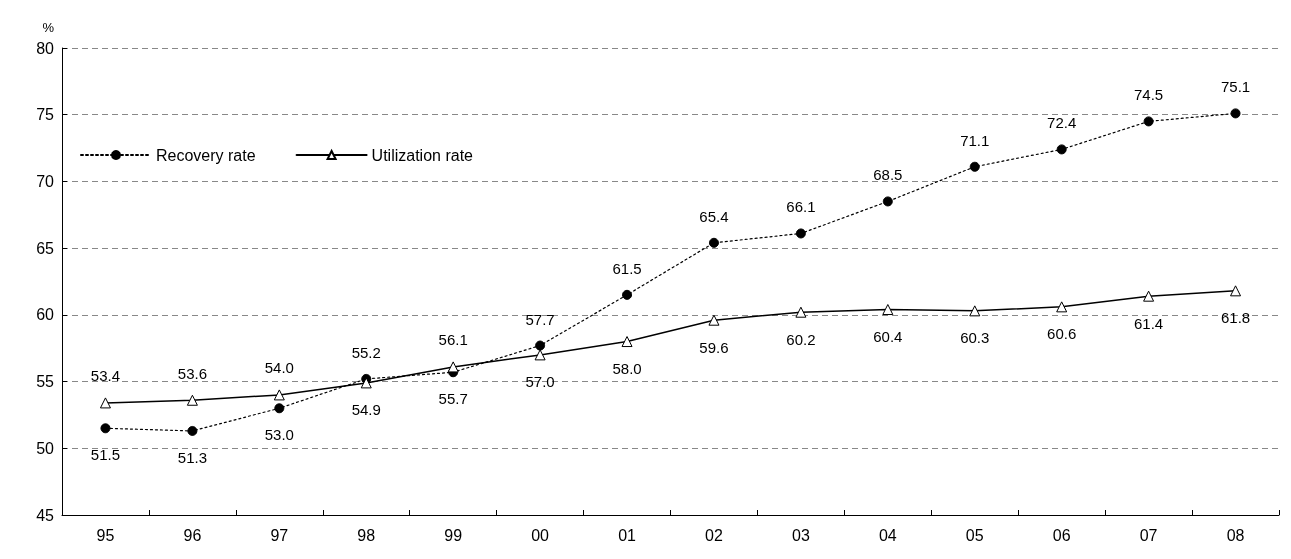 Image resolution: width=1291 pixels, height=559 pixels. What do you see at coordinates (105, 535) in the screenshot?
I see `x-tick-label: 95` at bounding box center [105, 535].